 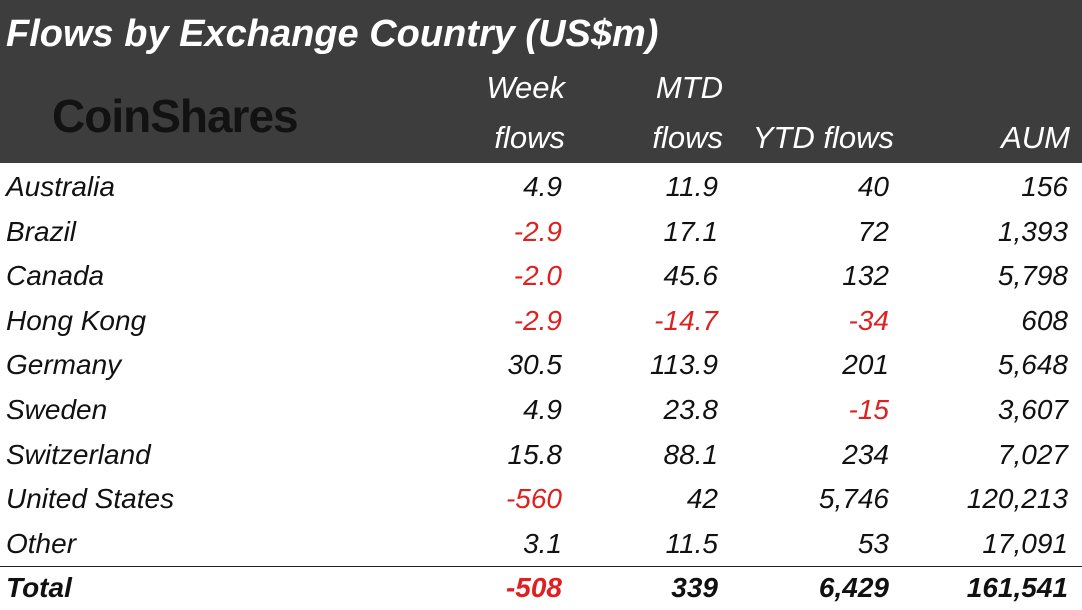 I want to click on country-label: Canada, so click(x=55, y=276).